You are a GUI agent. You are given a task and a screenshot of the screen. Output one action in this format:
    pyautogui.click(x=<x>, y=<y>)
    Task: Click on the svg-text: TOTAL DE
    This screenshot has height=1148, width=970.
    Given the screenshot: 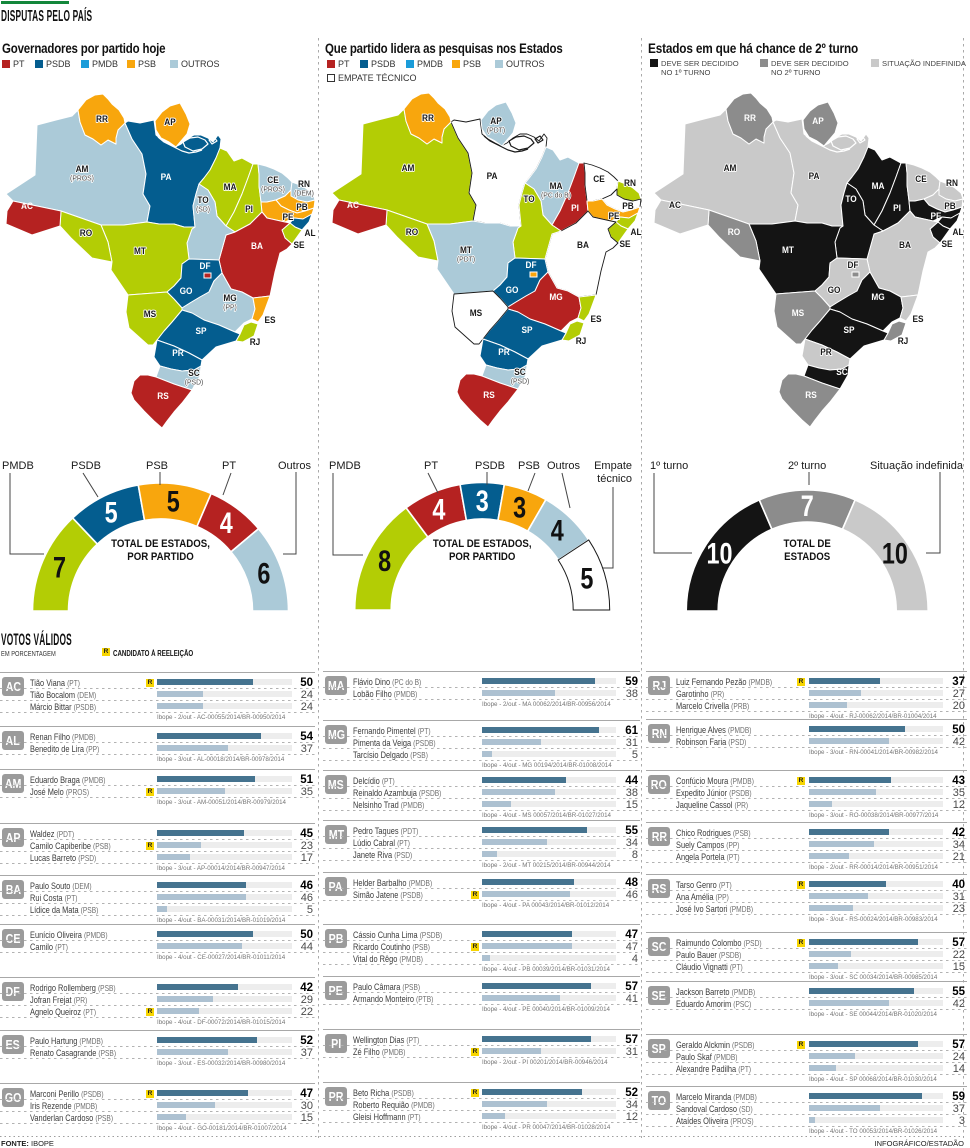 What is the action you would take?
    pyautogui.click(x=807, y=545)
    